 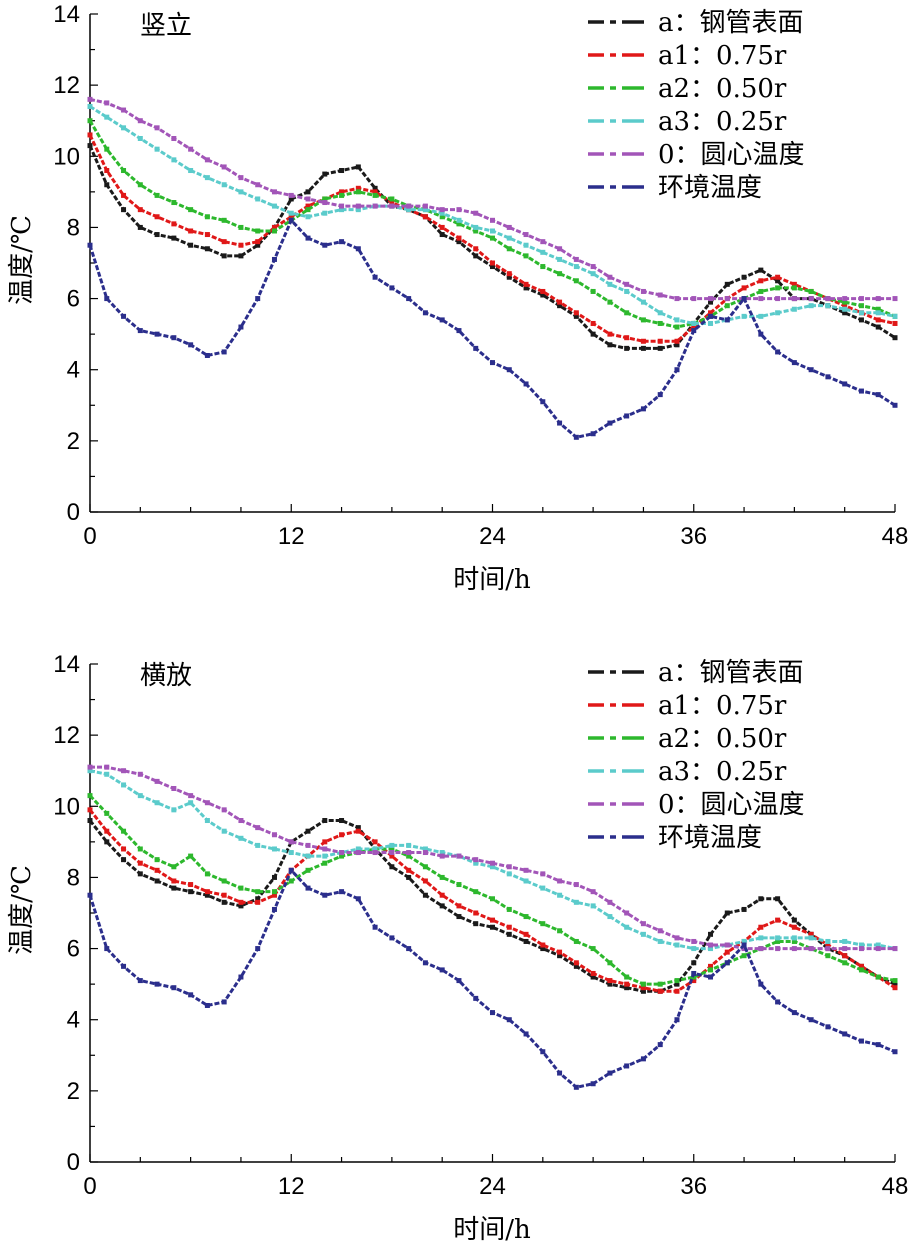 I want to click on legend-entry: a2：0.50r, so click(x=687, y=89).